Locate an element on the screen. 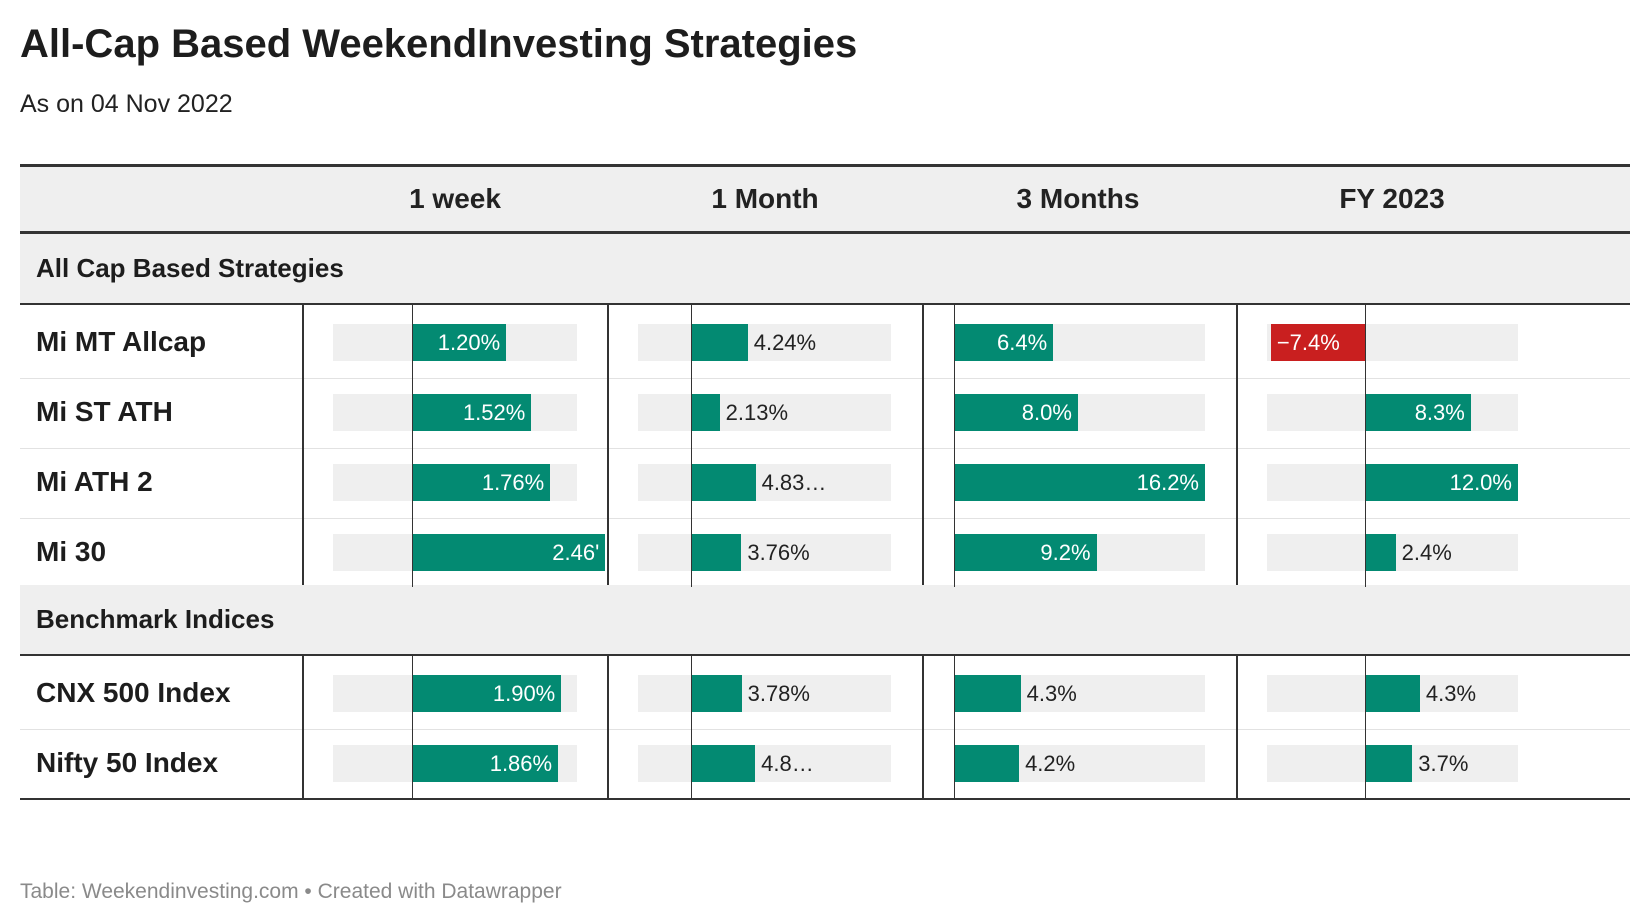 Image resolution: width=1650 pixels, height=922 pixels. table-row: Nifty 50 Index 1.86% 4.8… 4.2% 3.7% is located at coordinates (825, 763).